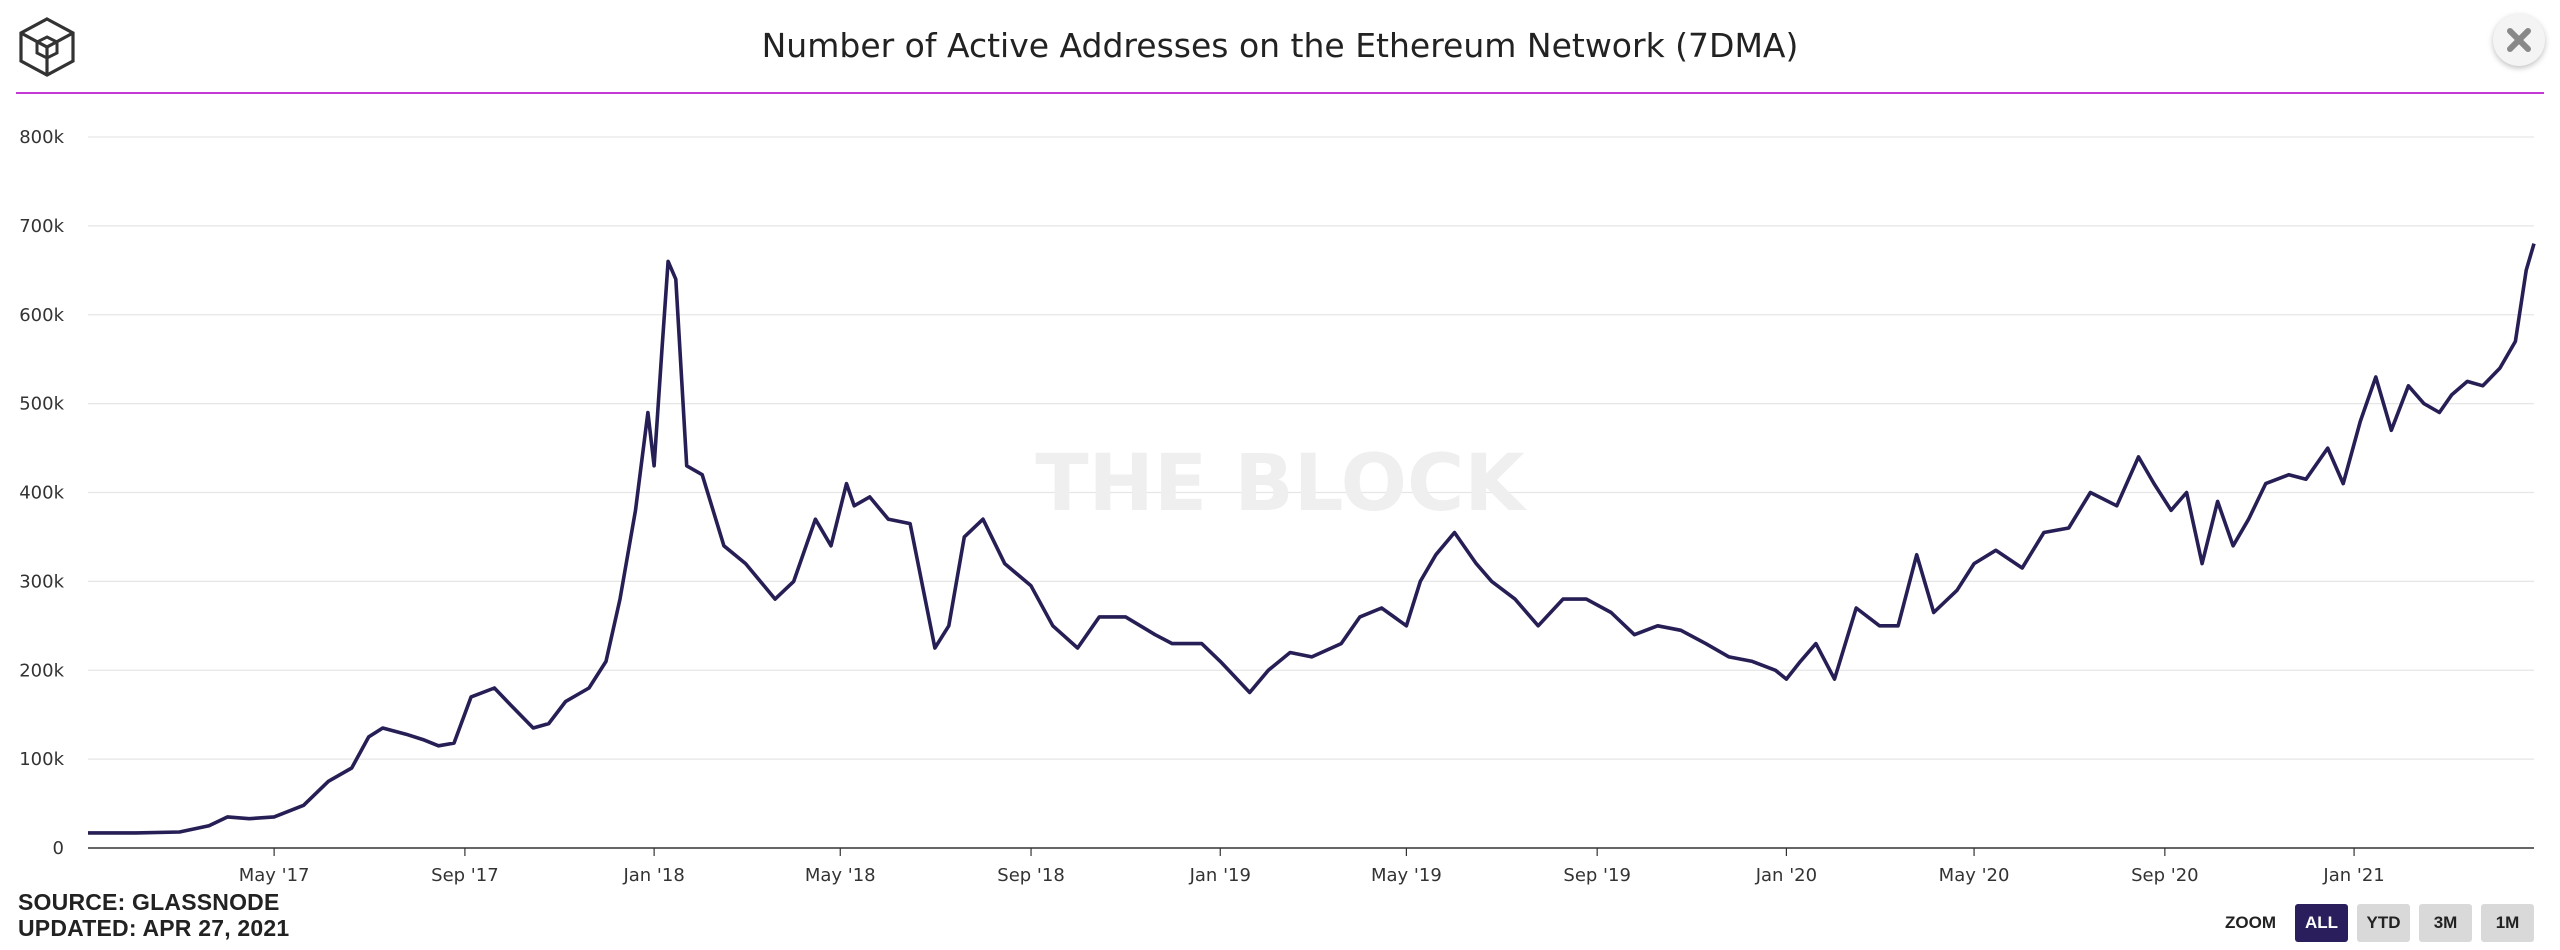 This screenshot has width=2560, height=950. What do you see at coordinates (2507, 923) in the screenshot?
I see `zoom-1m-button: 1M` at bounding box center [2507, 923].